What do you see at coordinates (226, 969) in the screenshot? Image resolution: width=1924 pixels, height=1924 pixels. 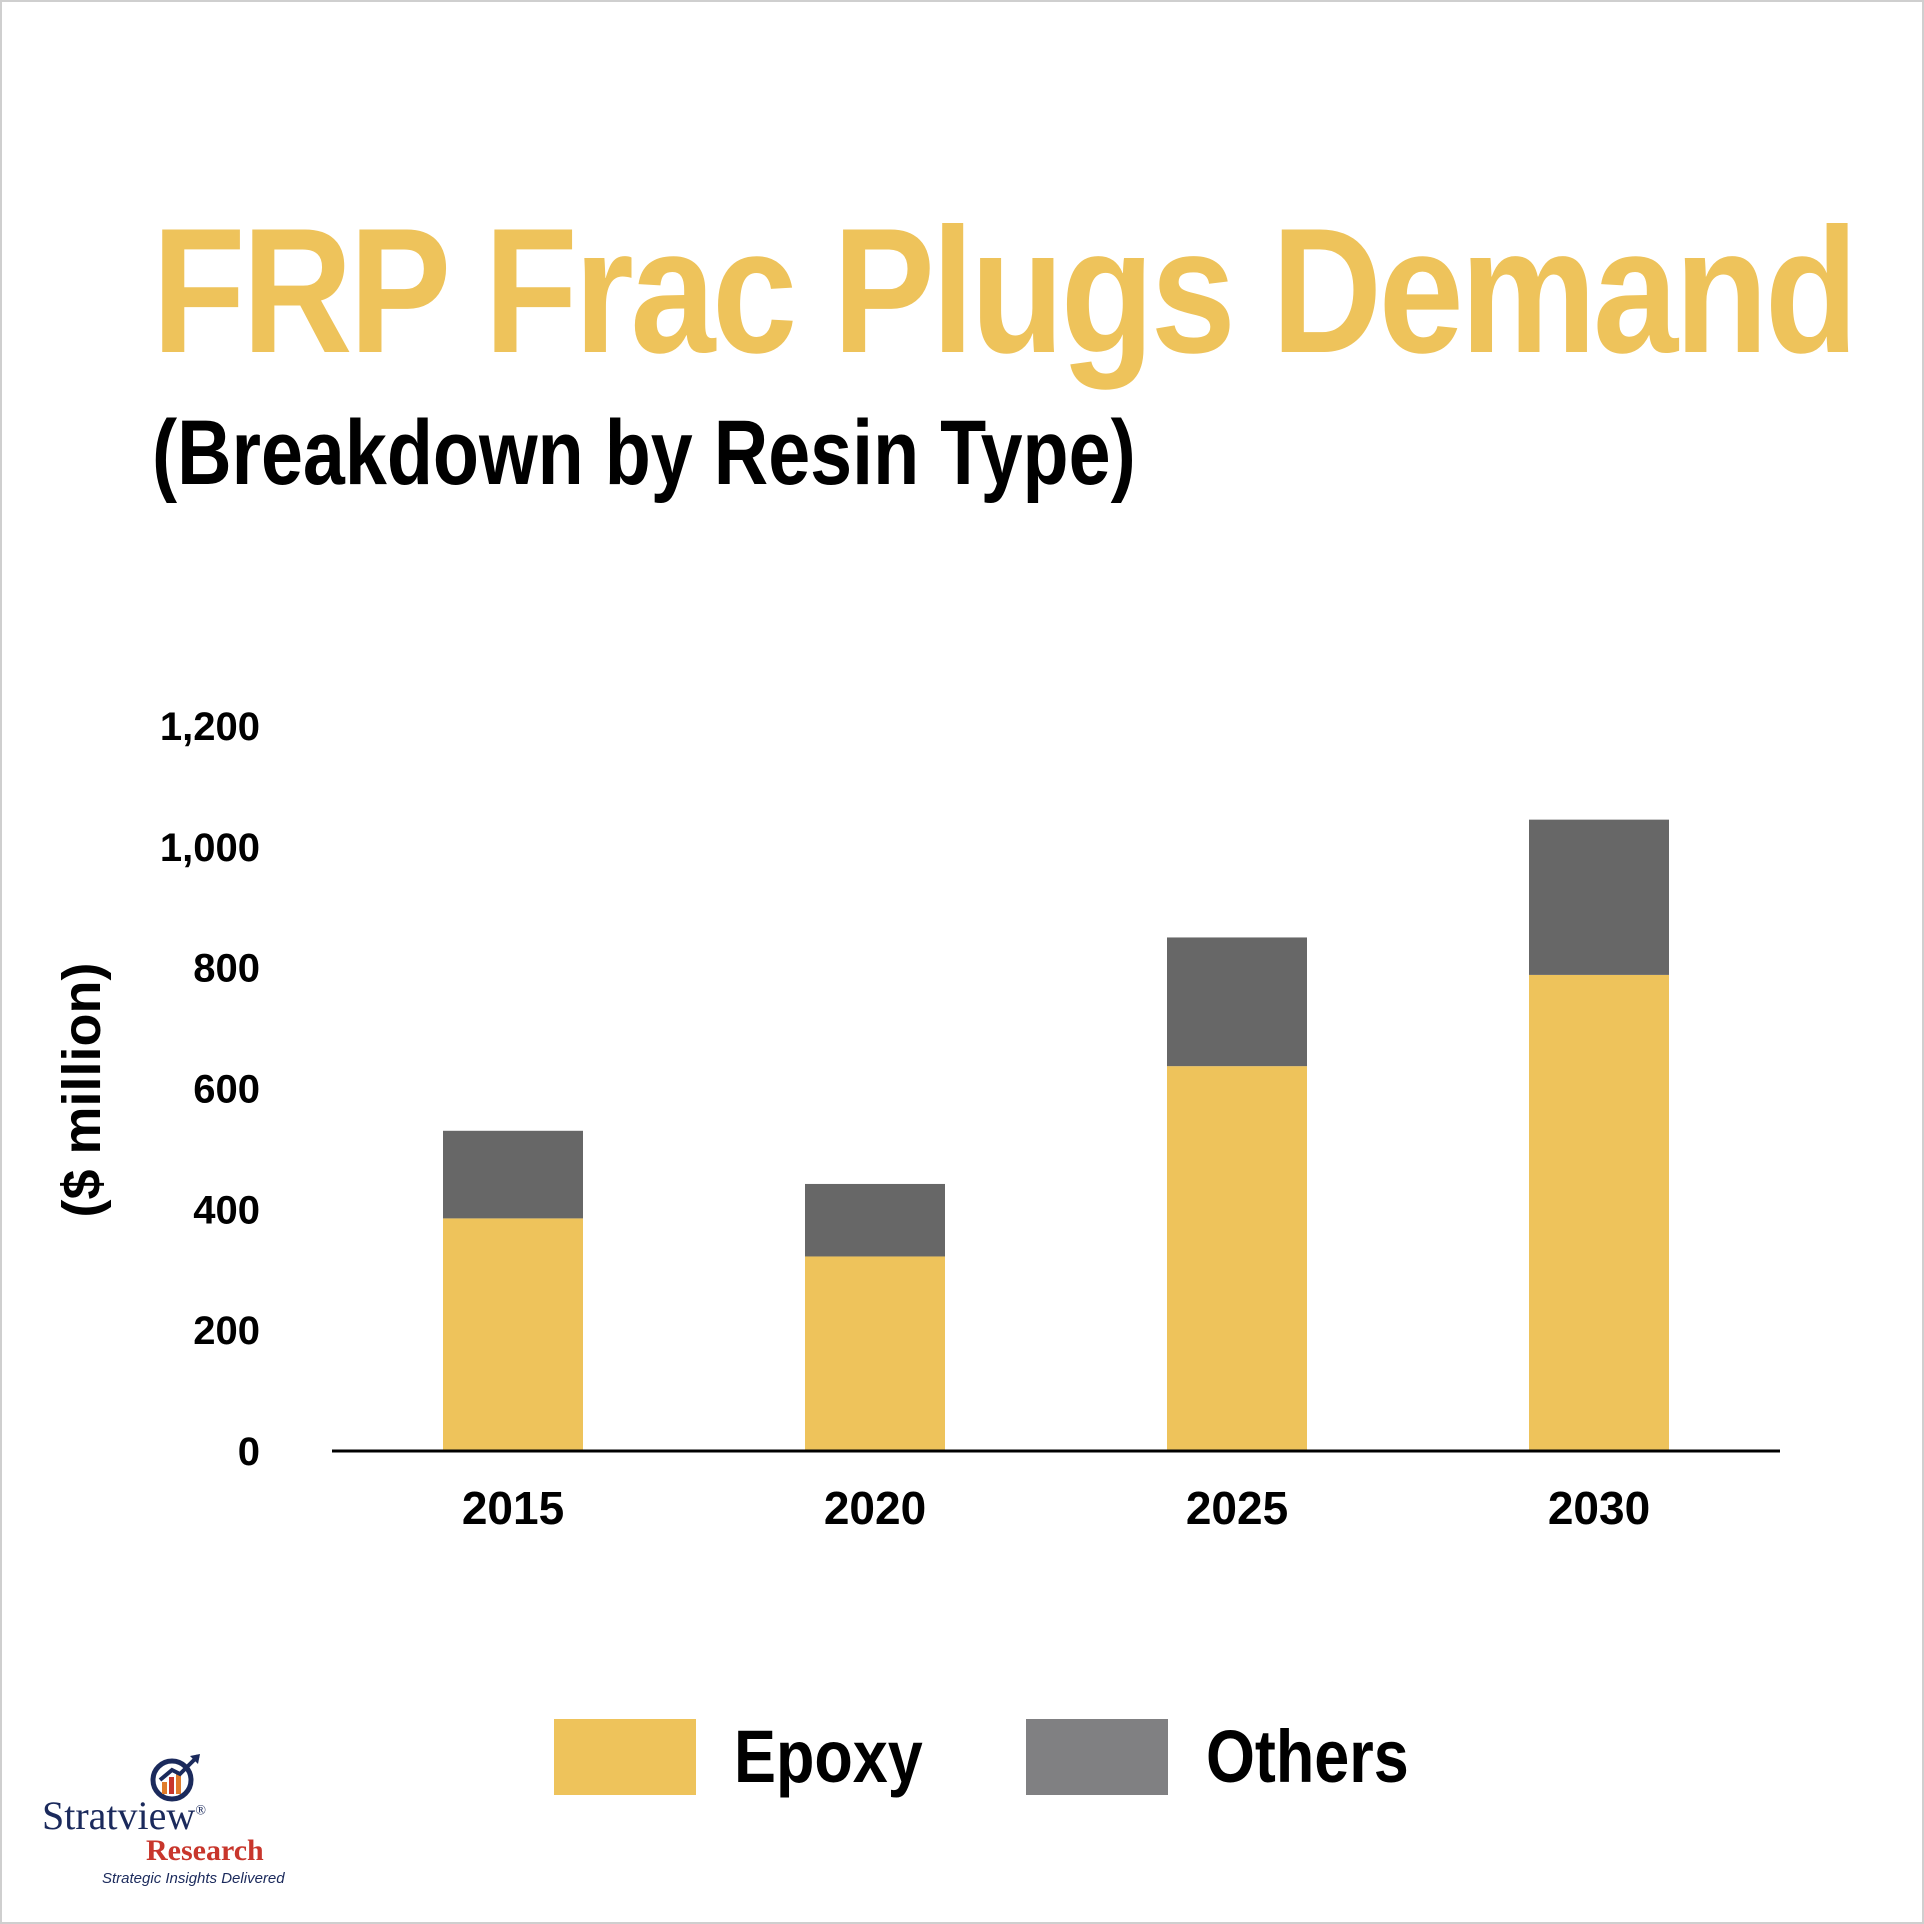 I see `y-tick-label: 800` at bounding box center [226, 969].